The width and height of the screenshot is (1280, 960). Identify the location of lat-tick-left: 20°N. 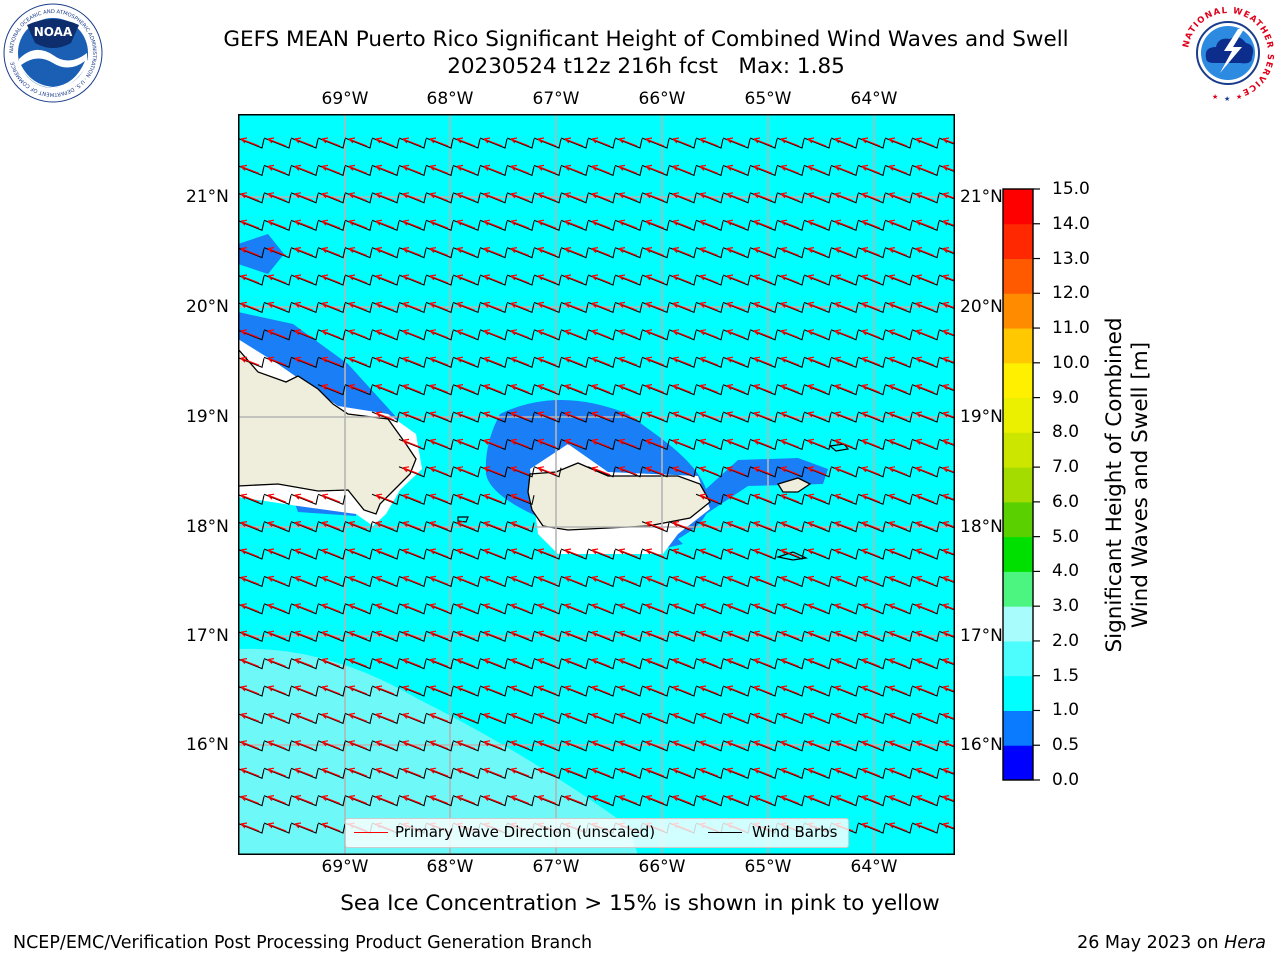
(207, 307).